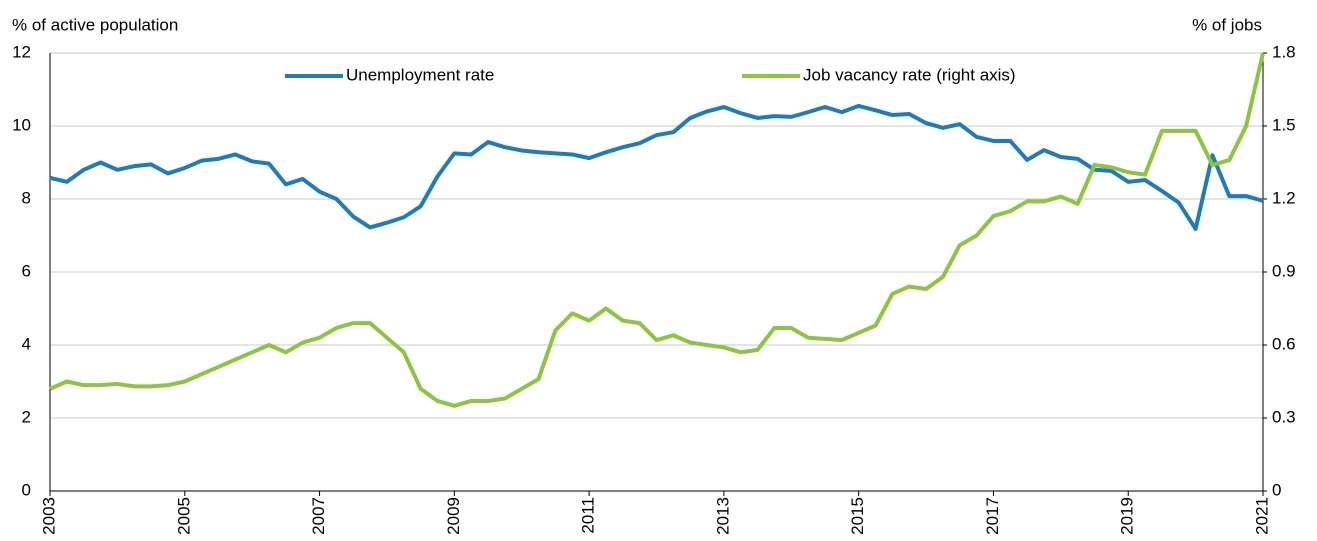 The height and width of the screenshot is (541, 1317). Describe the element at coordinates (26, 416) in the screenshot. I see `y-tick-label: 2` at that location.